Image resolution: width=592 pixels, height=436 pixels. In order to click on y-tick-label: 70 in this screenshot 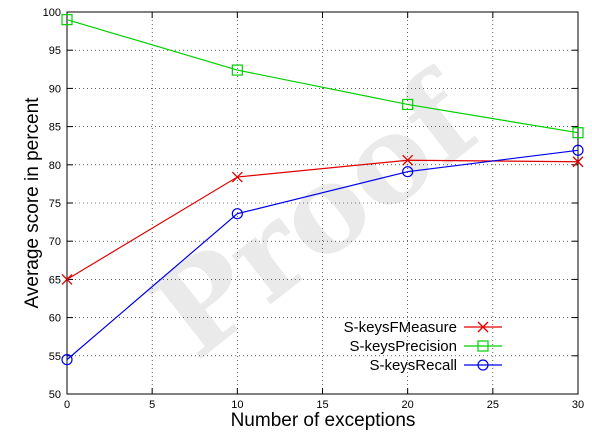, I will do `click(55, 242)`.